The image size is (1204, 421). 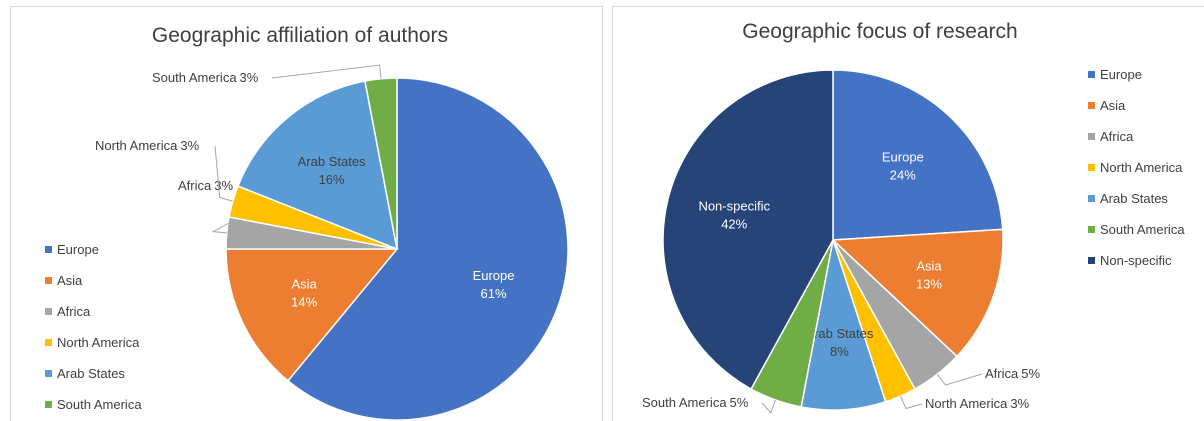 What do you see at coordinates (929, 275) in the screenshot?
I see `data-label: Asia 13%` at bounding box center [929, 275].